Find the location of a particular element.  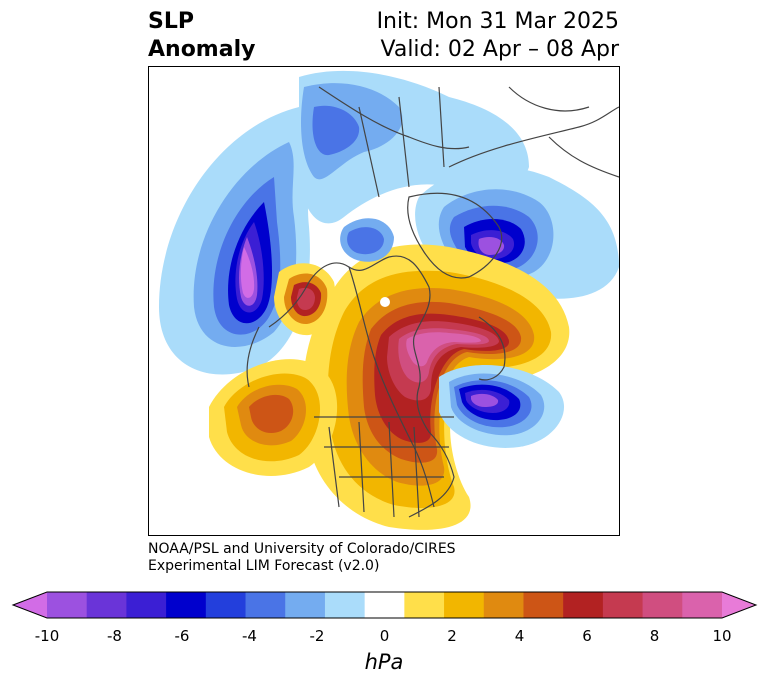

anomaly-labrador-small is located at coordinates (367, 240).